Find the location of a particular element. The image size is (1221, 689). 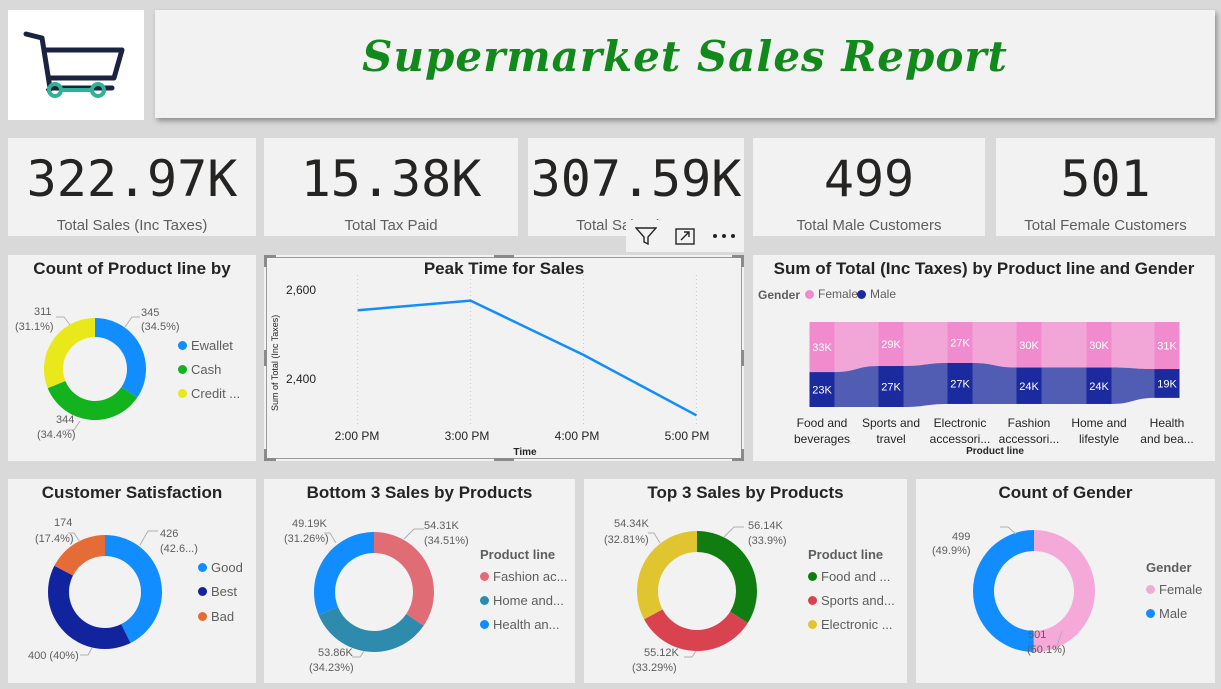

kpi-card-male-customers: 499 Total Male Customers is located at coordinates (869, 187).